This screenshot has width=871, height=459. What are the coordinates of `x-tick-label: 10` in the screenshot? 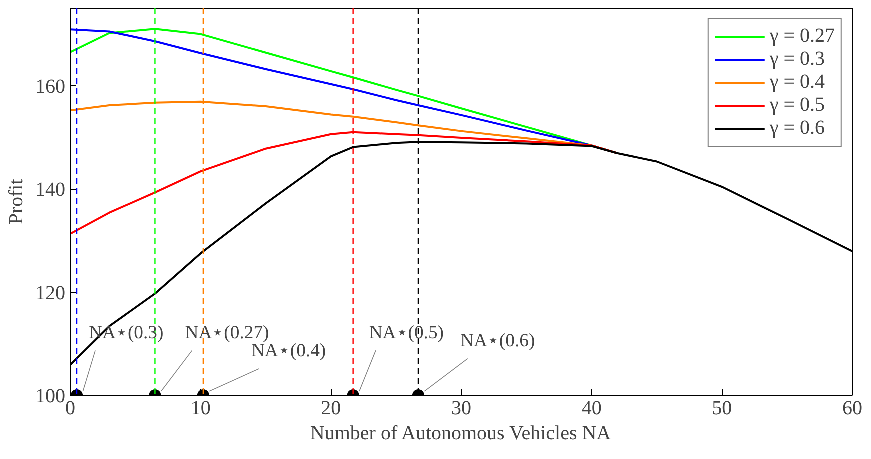 It's located at (200, 409).